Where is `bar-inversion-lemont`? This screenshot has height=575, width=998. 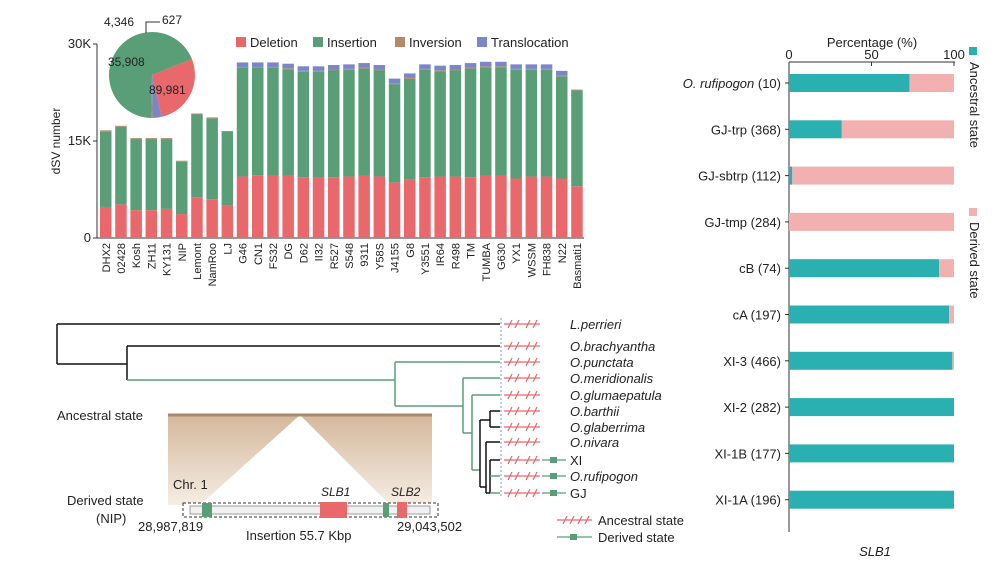 bar-inversion-lemont is located at coordinates (197, 114).